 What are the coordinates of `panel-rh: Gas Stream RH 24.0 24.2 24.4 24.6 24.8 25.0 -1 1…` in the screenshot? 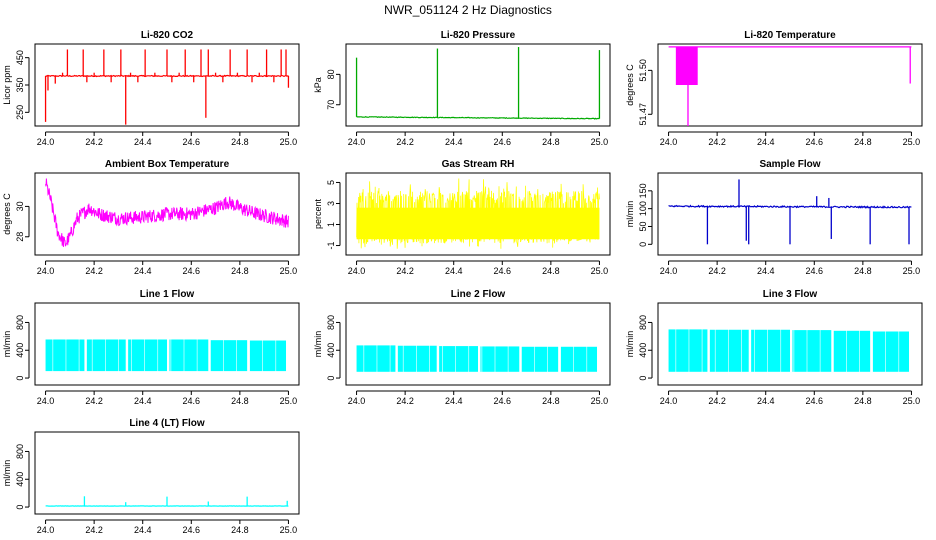 It's located at (462, 217).